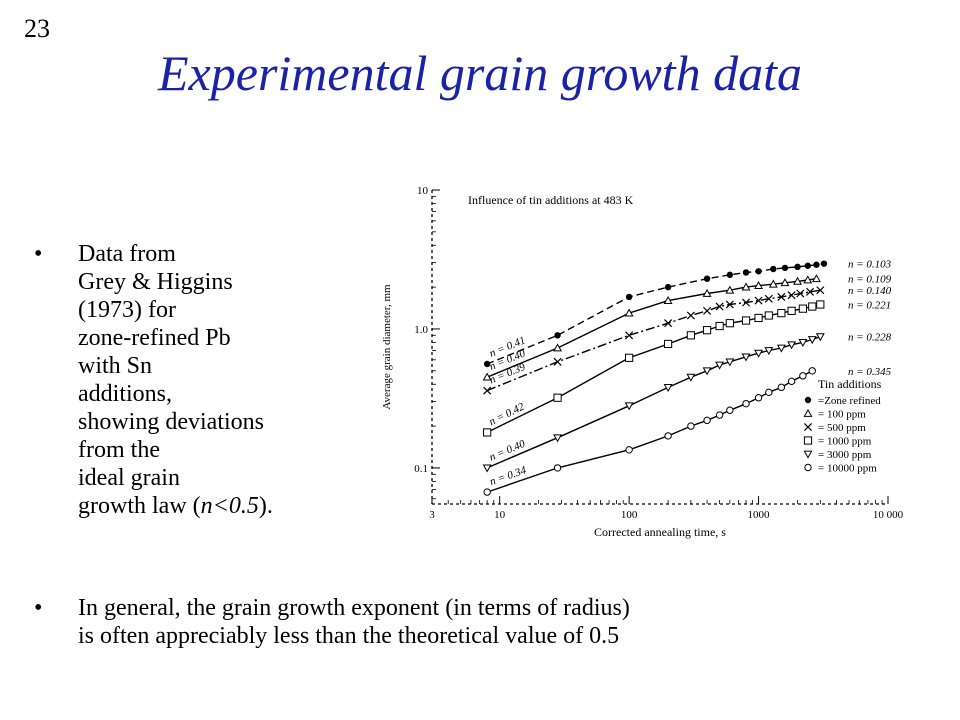  What do you see at coordinates (387, 347) in the screenshot?
I see `y-axis-label: Average grain diameter, mm` at bounding box center [387, 347].